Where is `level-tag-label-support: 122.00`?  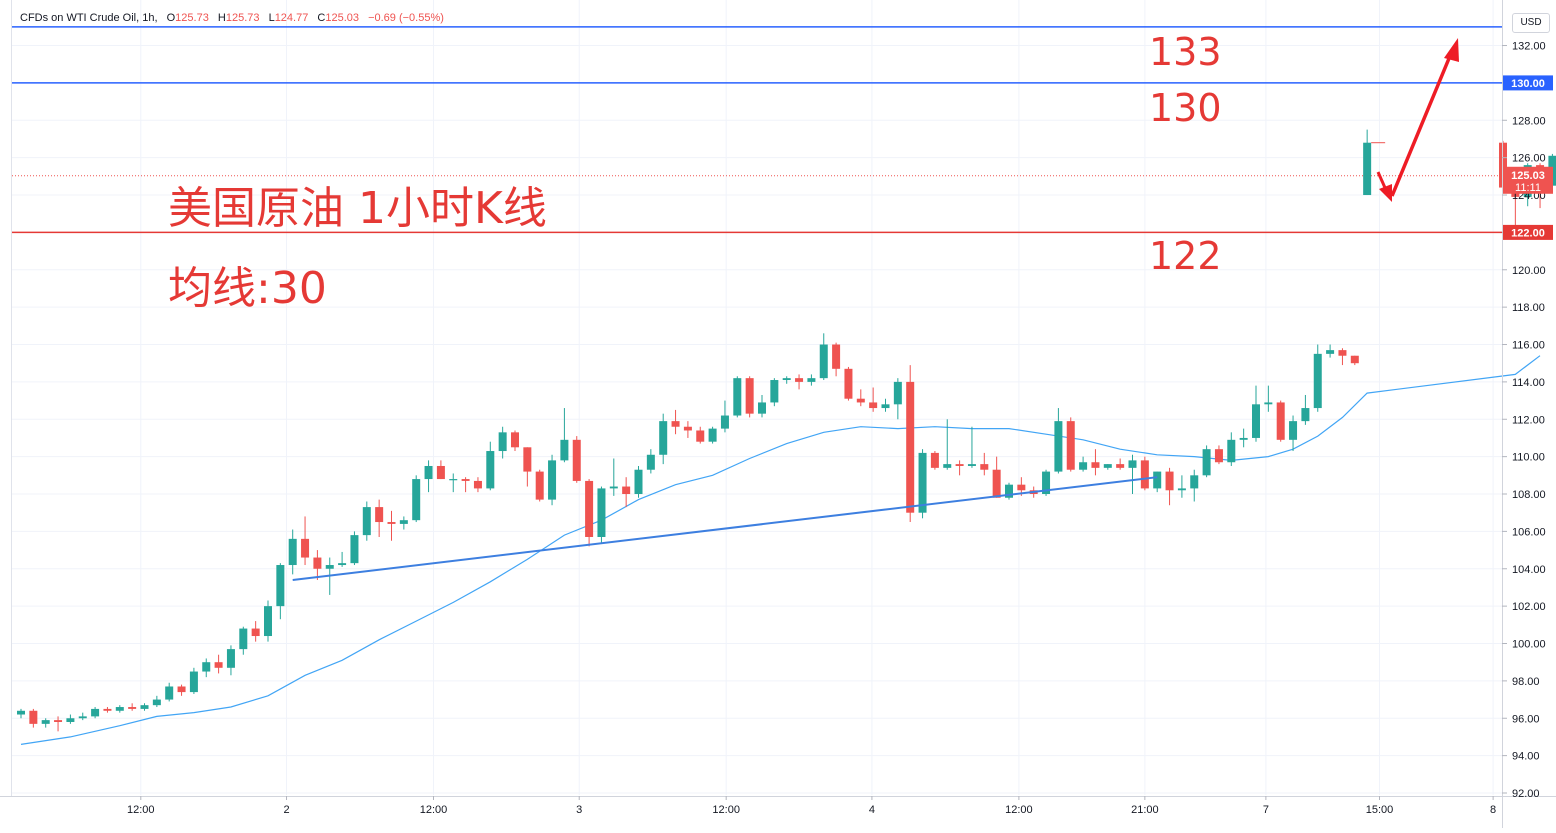 level-tag-label-support: 122.00 is located at coordinates (1528, 233).